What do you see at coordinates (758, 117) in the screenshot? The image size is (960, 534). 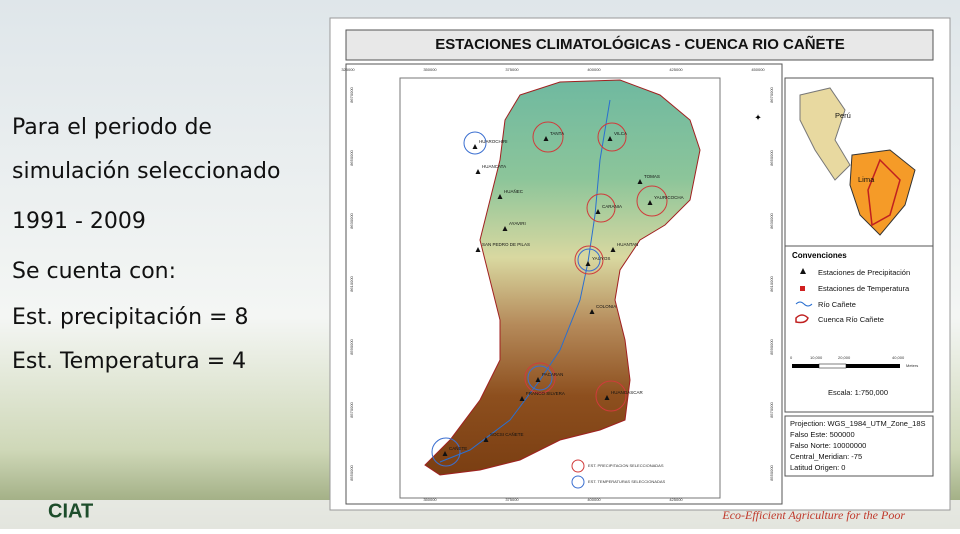 I see `north-arrow: ✦` at bounding box center [758, 117].